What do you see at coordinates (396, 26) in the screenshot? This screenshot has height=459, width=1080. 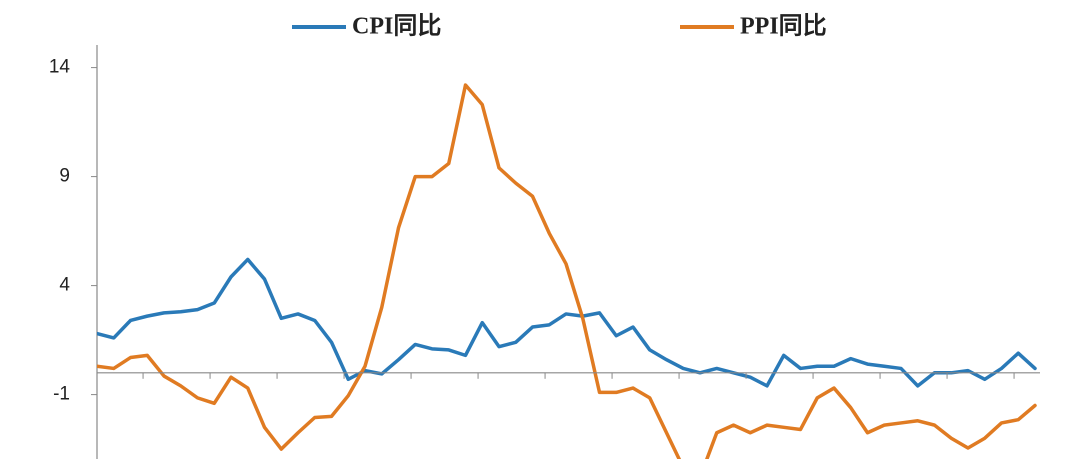 I see `legend-label: CPI同比` at bounding box center [396, 26].